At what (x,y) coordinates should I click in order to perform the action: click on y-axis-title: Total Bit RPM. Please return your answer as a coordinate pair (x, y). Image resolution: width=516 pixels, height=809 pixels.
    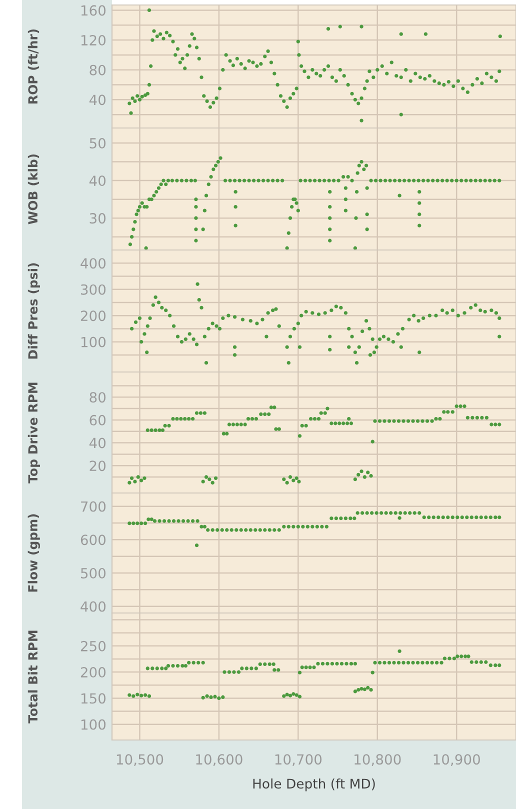
    Looking at the image, I should click on (33, 677).